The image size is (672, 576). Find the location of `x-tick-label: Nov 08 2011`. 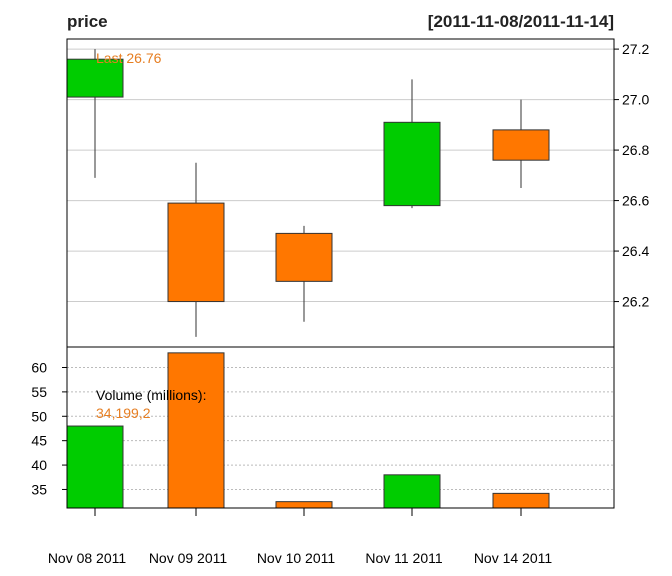

x-tick-label: Nov 08 2011 is located at coordinates (87, 558).